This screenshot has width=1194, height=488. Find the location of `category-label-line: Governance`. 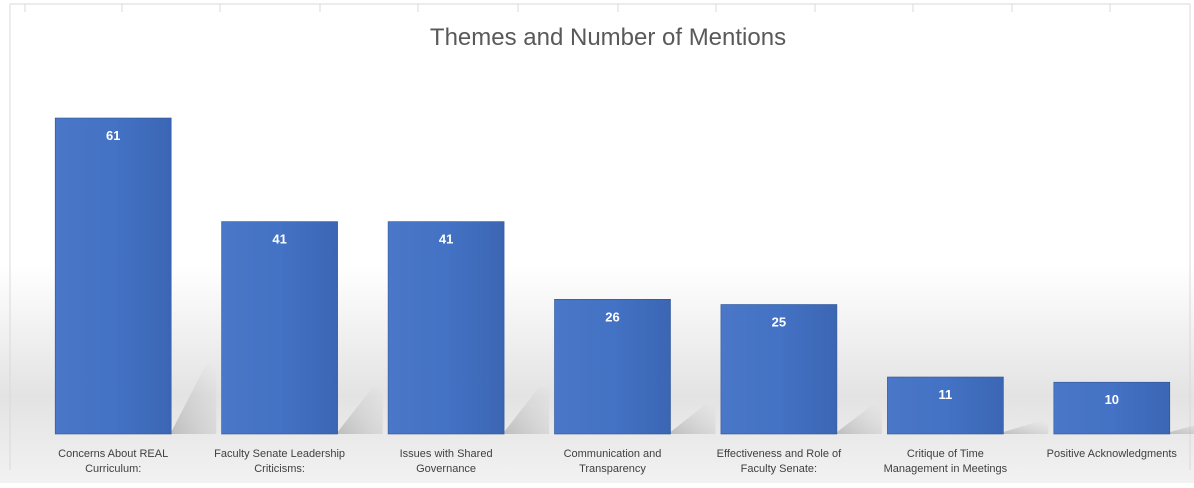

category-label-line: Governance is located at coordinates (446, 469).